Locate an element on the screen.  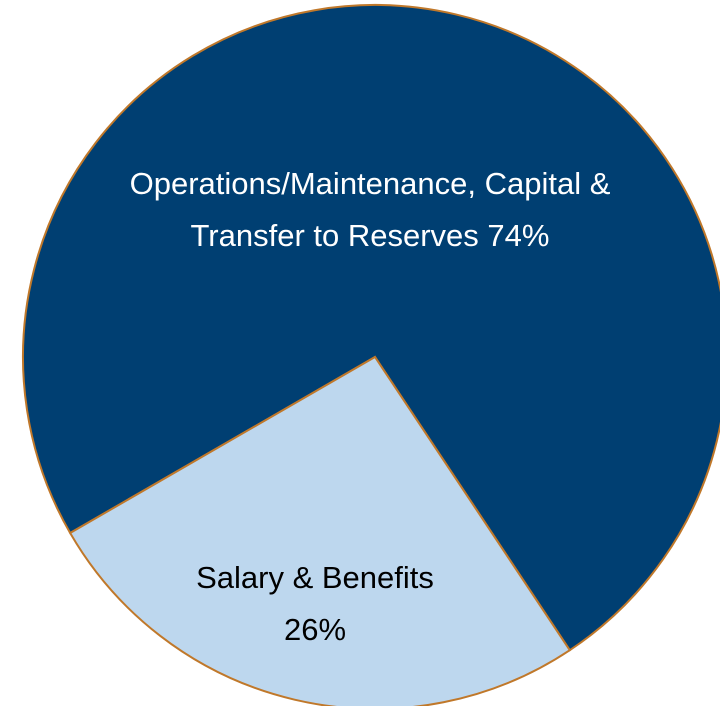
slice-label: Salary & Benefits 26% is located at coordinates (315, 604).